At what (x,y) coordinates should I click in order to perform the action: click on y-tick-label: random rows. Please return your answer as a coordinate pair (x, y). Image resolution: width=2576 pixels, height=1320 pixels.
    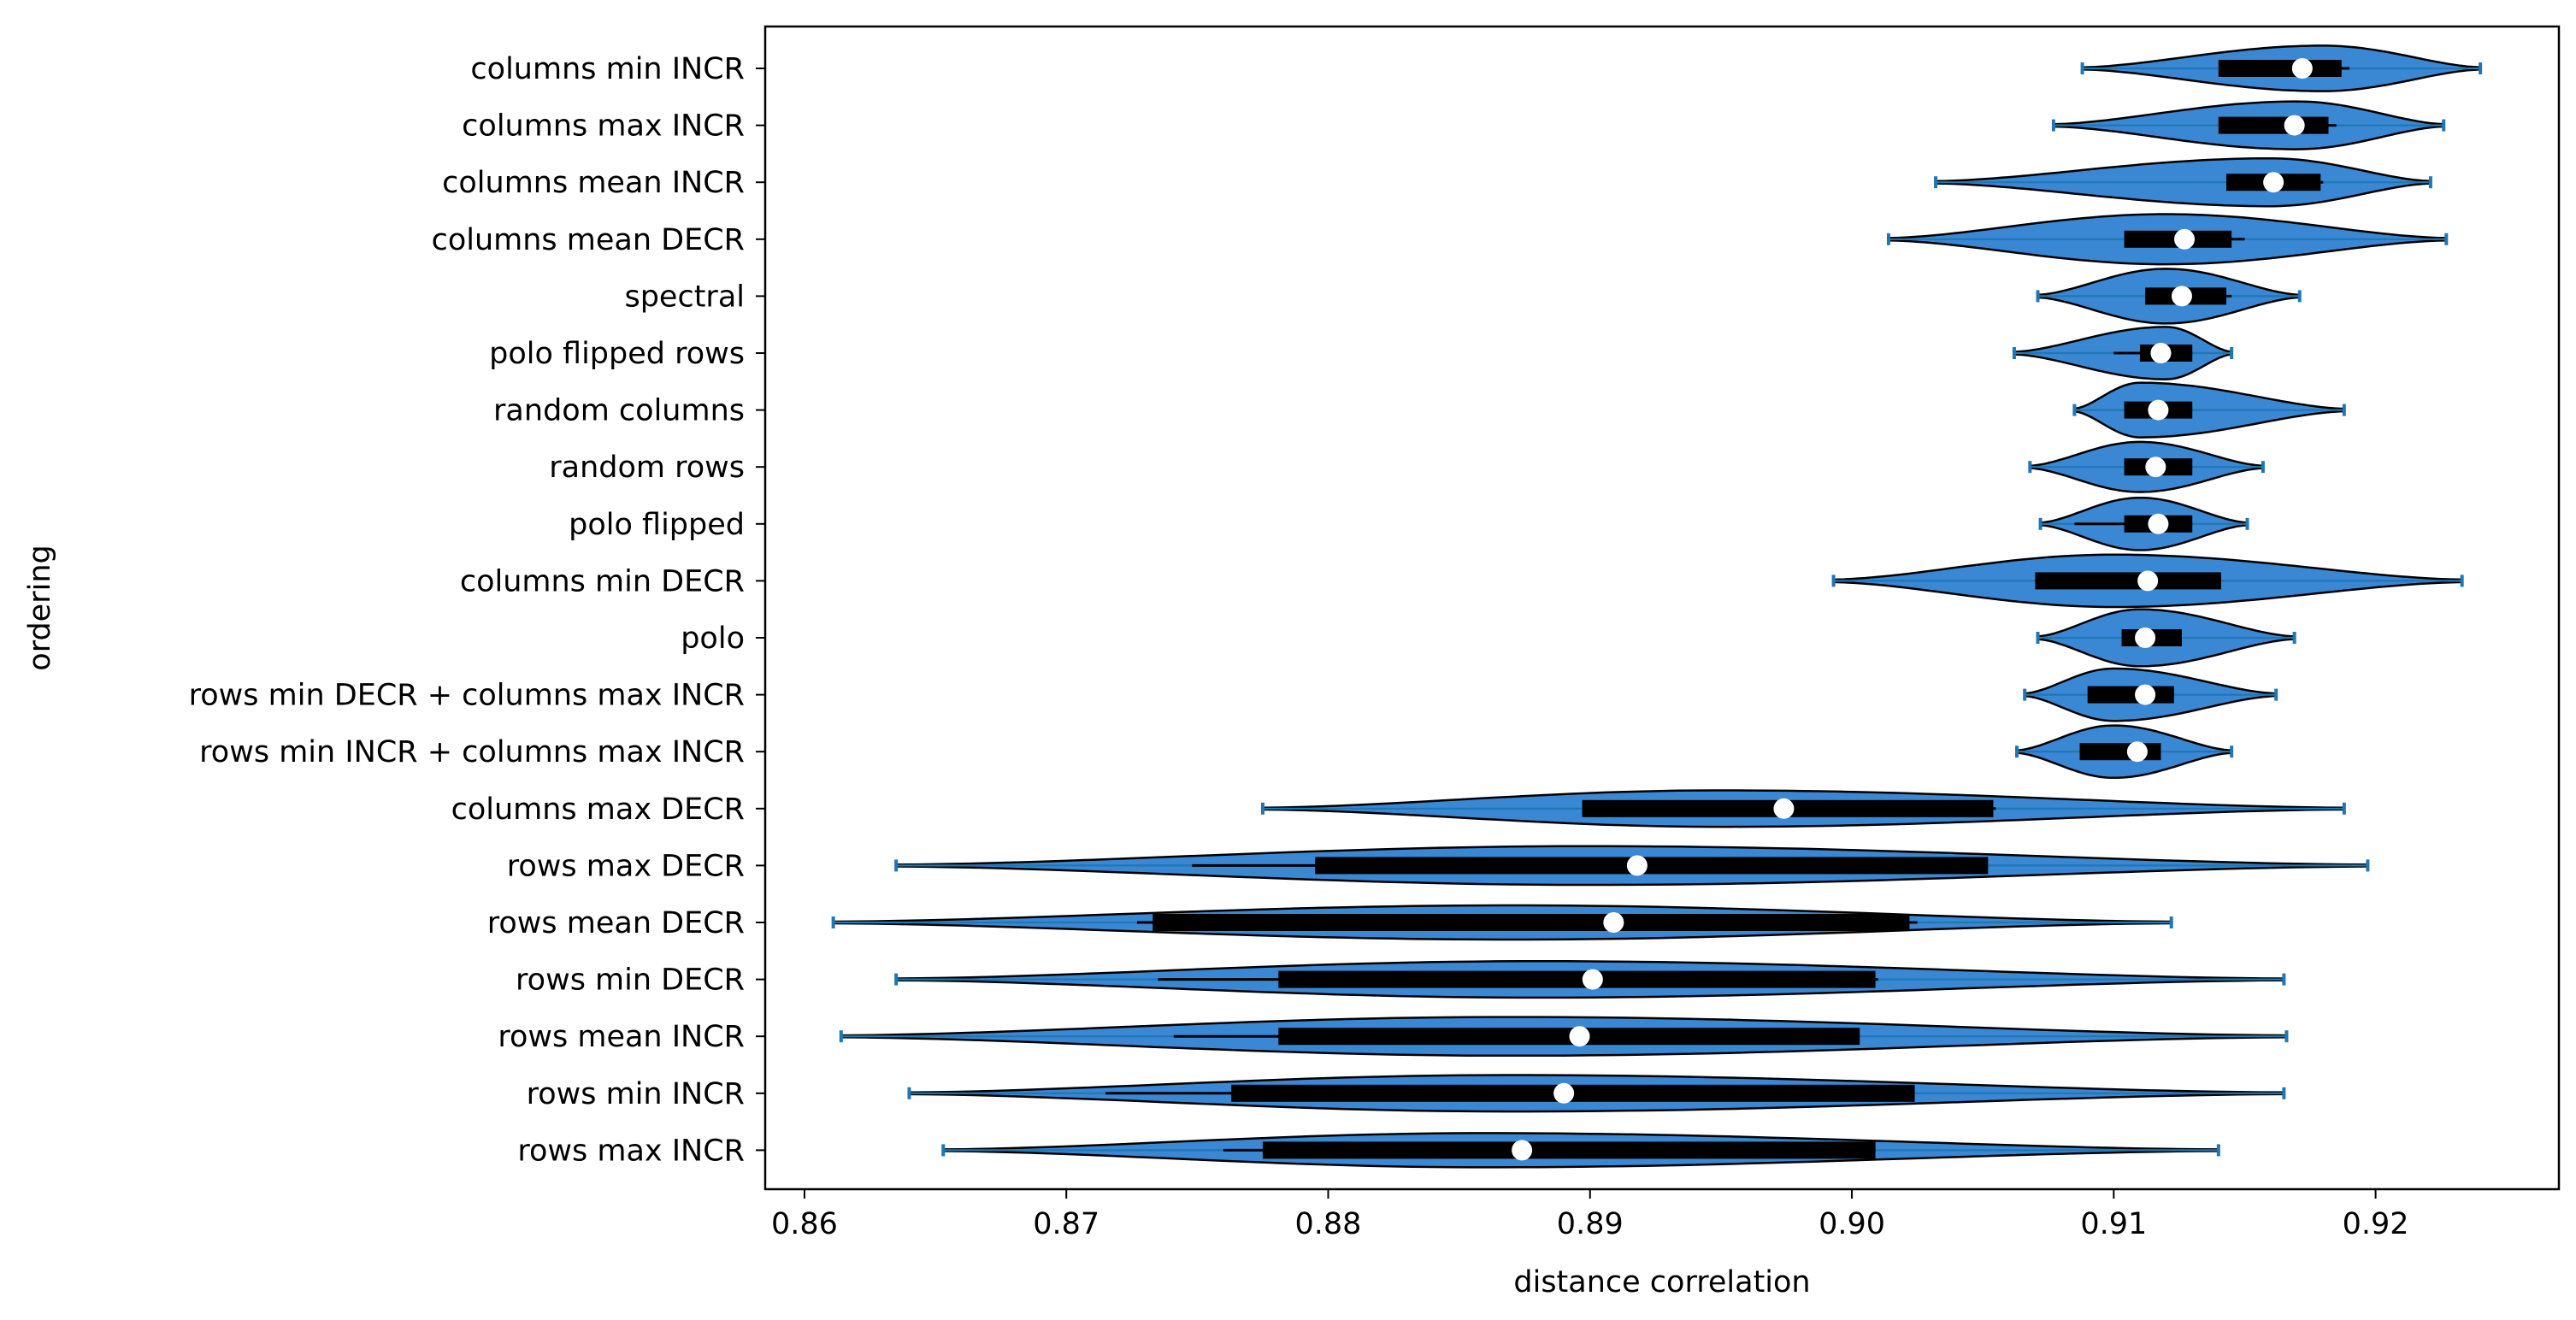
    Looking at the image, I should click on (647, 468).